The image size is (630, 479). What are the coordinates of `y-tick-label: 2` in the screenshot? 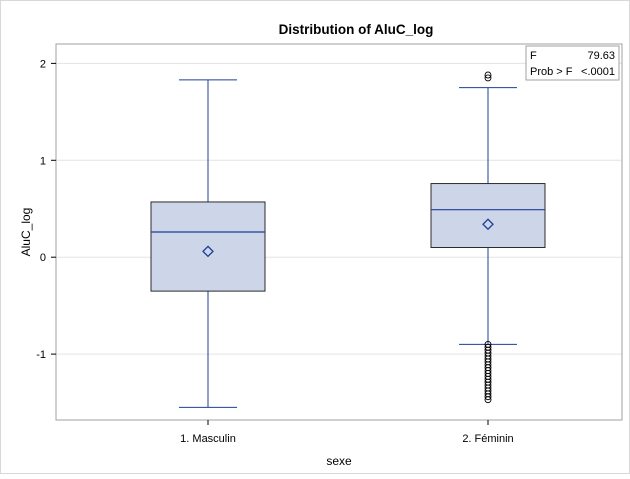 It's located at (43, 64).